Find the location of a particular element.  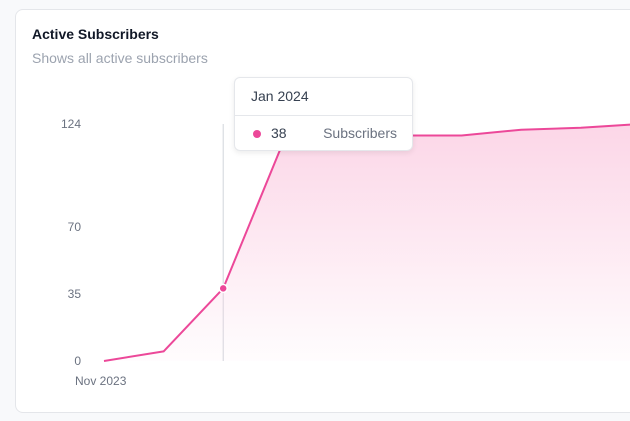

tooltip-value: 38 is located at coordinates (279, 133).